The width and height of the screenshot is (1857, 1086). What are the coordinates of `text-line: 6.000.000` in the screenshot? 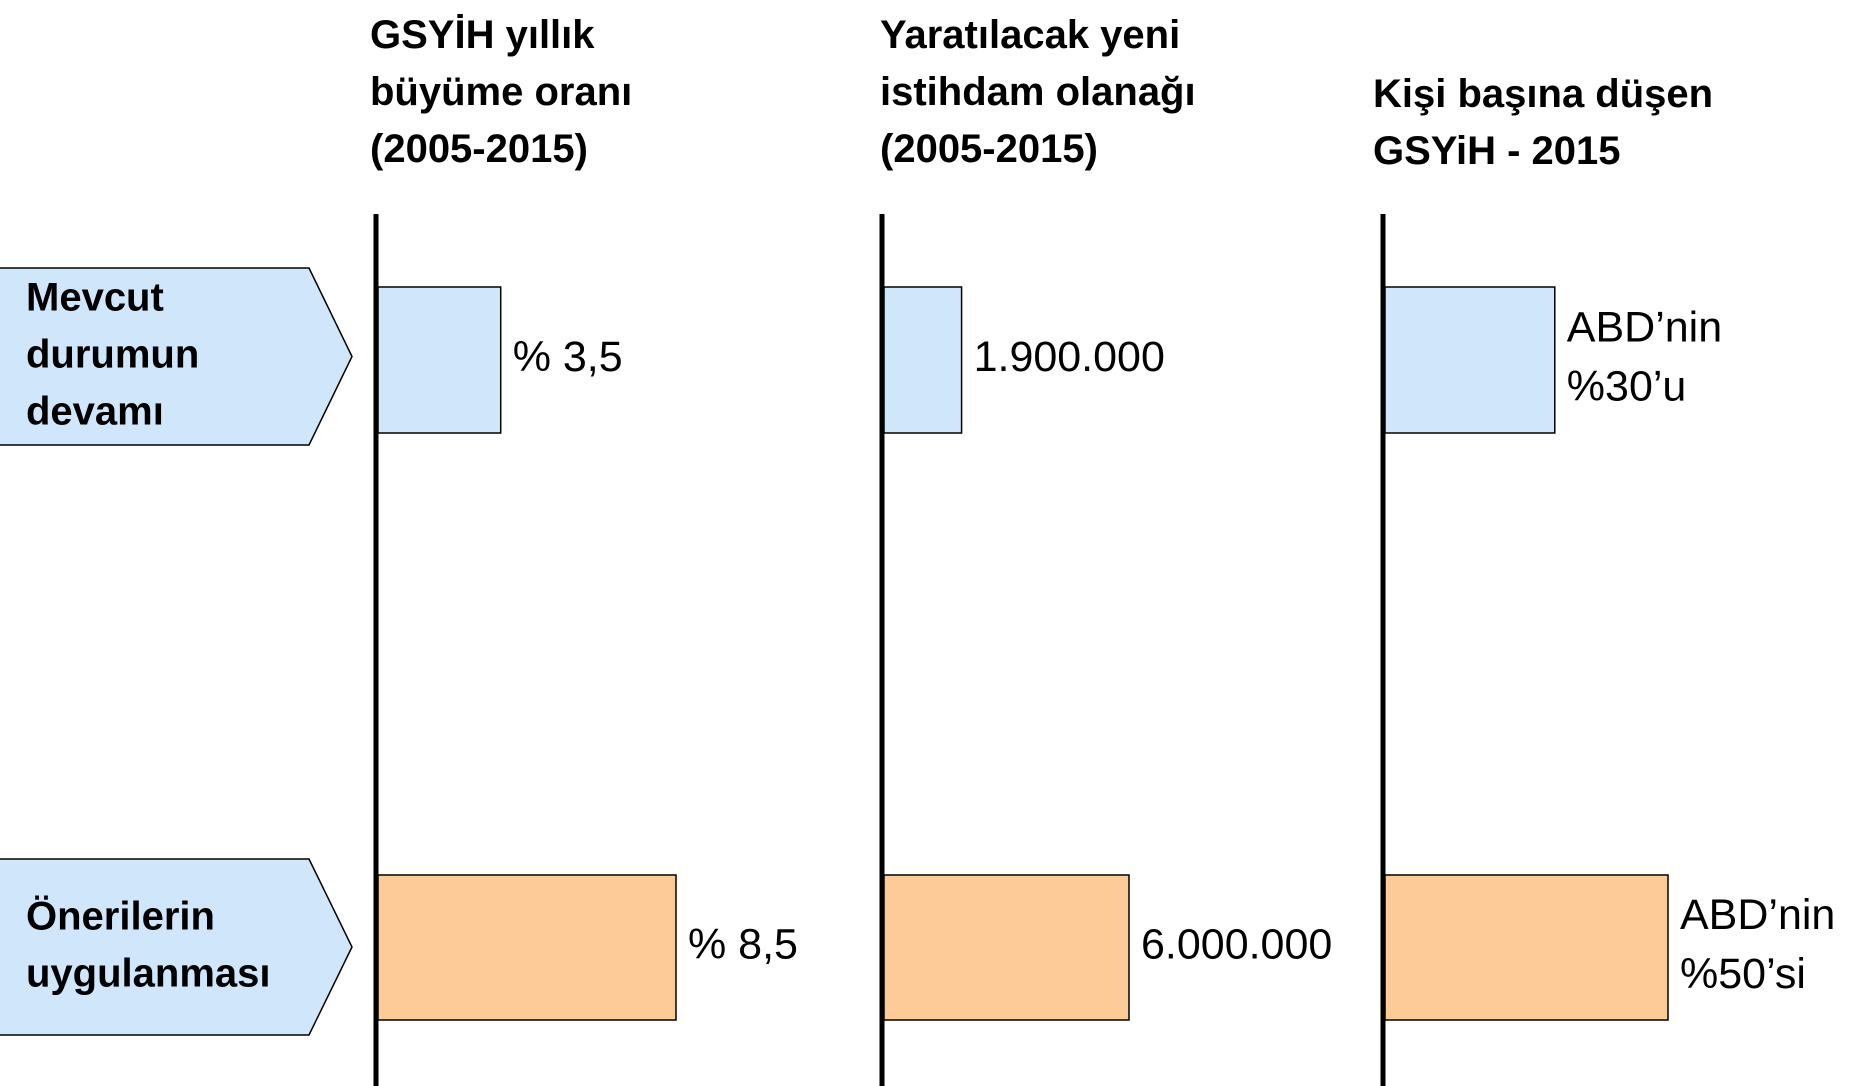 It's located at (1236, 945).